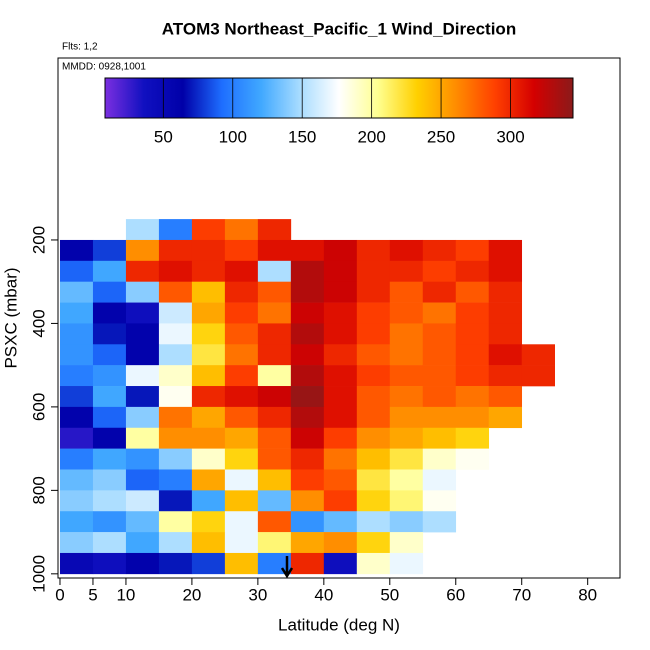  I want to click on y-axis-title: PSXC (mbar), so click(10, 317).